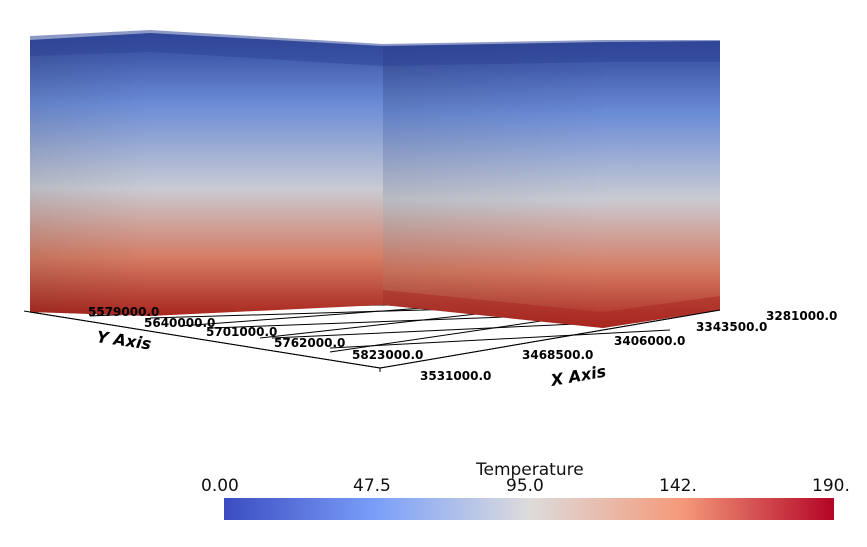 This screenshot has width=867, height=547. What do you see at coordinates (493, 185) in the screenshot?
I see `right-inner-shade` at bounding box center [493, 185].